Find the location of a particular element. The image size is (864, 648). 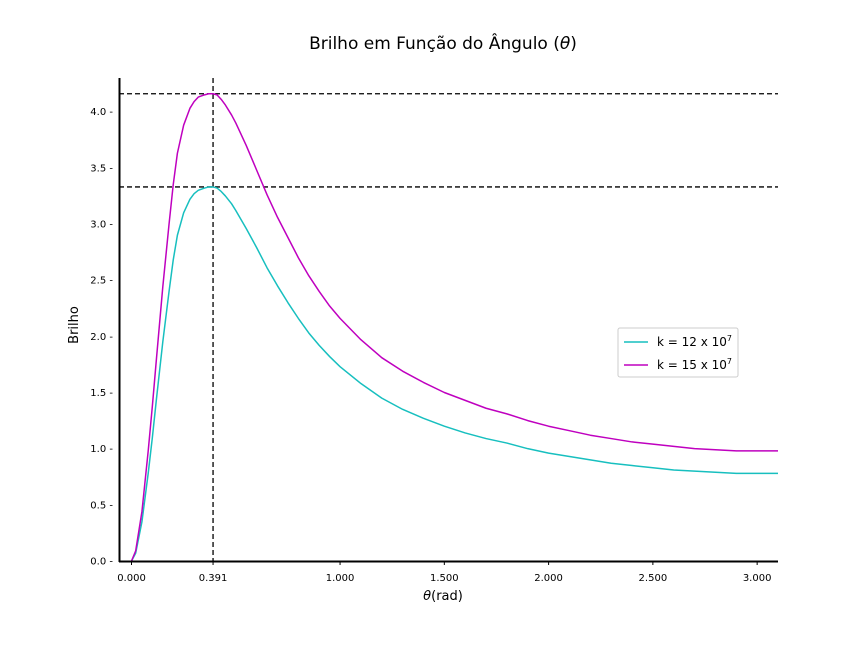

x-axis-ticks: 0.000 0.391 1.000 1.500 2.000 2.500 3.000 is located at coordinates (444, 572).